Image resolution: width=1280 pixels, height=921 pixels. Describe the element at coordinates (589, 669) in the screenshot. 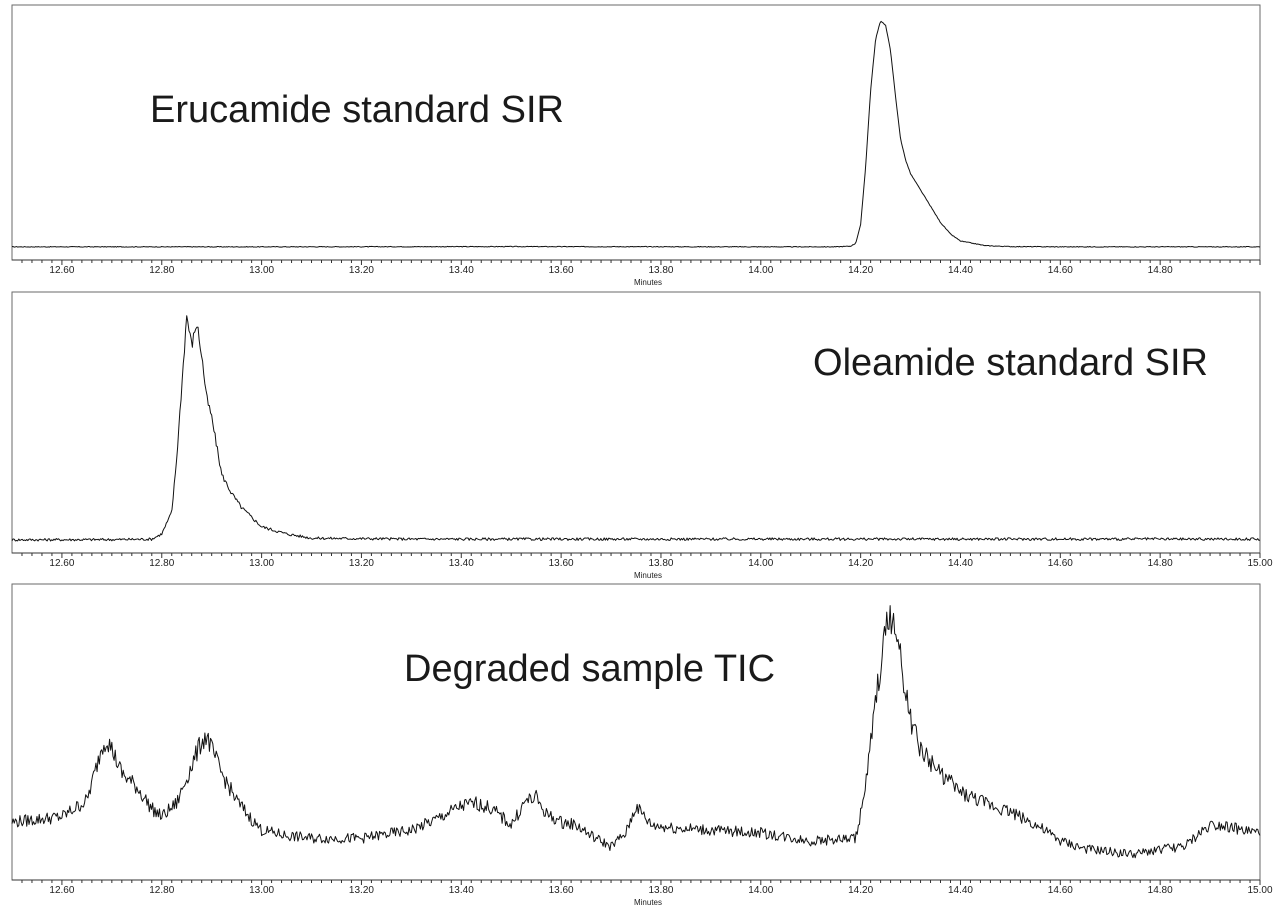

I see `chart-title: Degraded sample TIC` at that location.